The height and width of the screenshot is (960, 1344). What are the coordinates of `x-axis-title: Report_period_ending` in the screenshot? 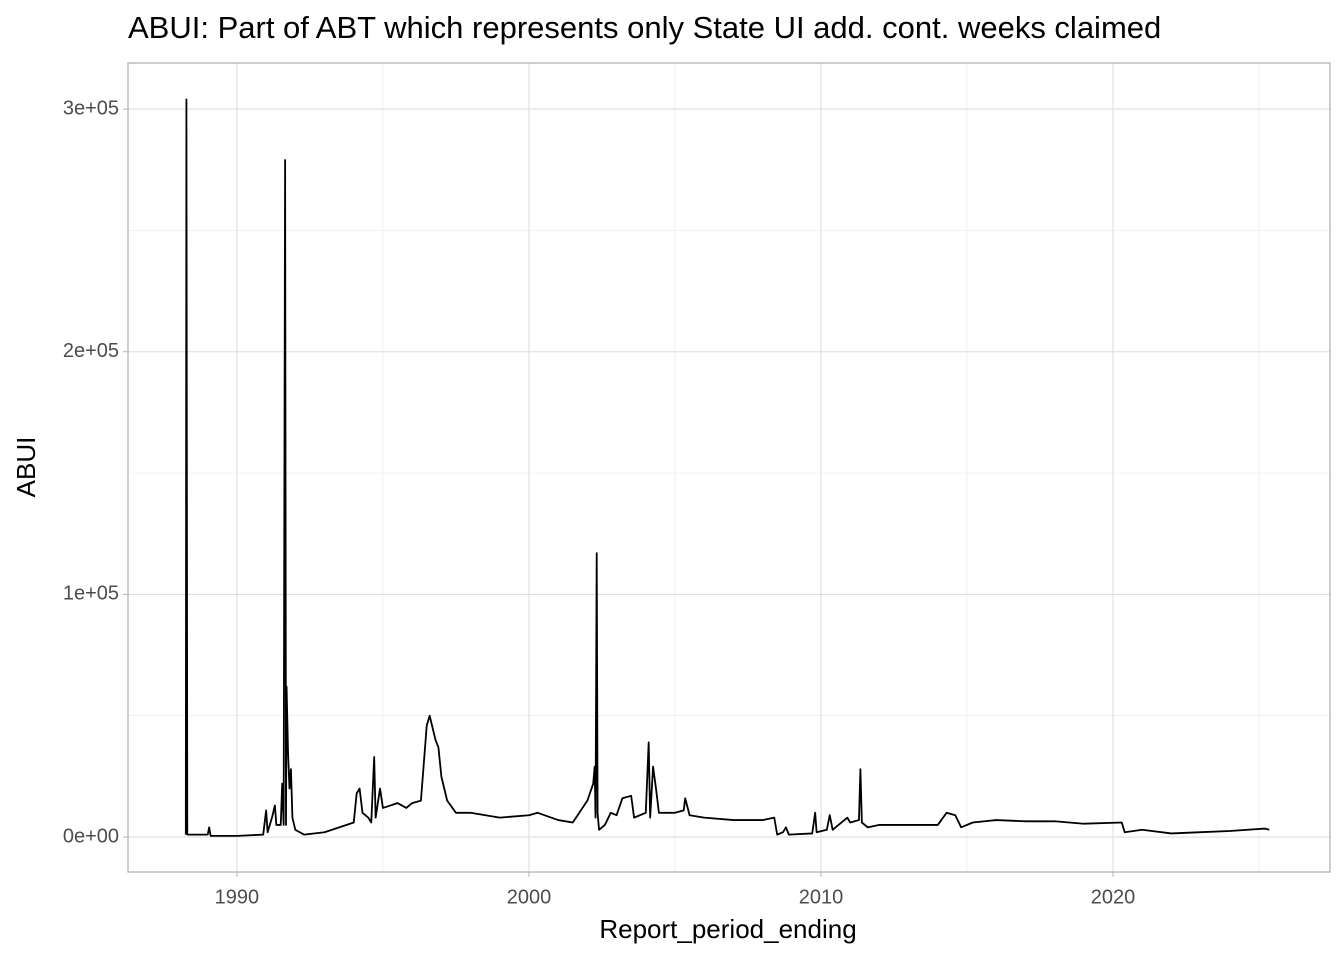 It's located at (727, 929).